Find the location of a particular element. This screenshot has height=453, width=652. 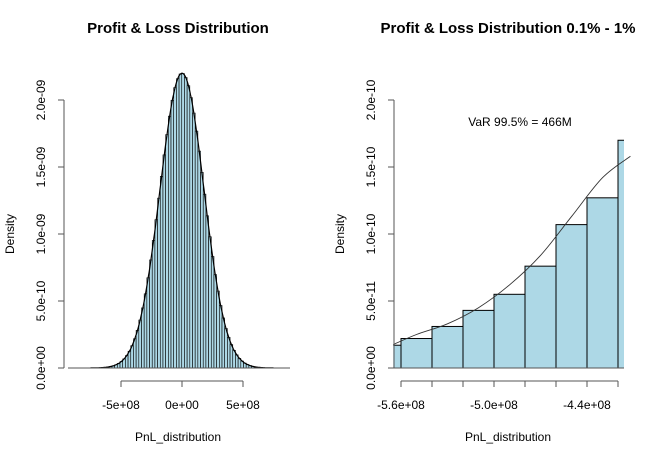

right-y-axis-label: Density is located at coordinates (340, 234).